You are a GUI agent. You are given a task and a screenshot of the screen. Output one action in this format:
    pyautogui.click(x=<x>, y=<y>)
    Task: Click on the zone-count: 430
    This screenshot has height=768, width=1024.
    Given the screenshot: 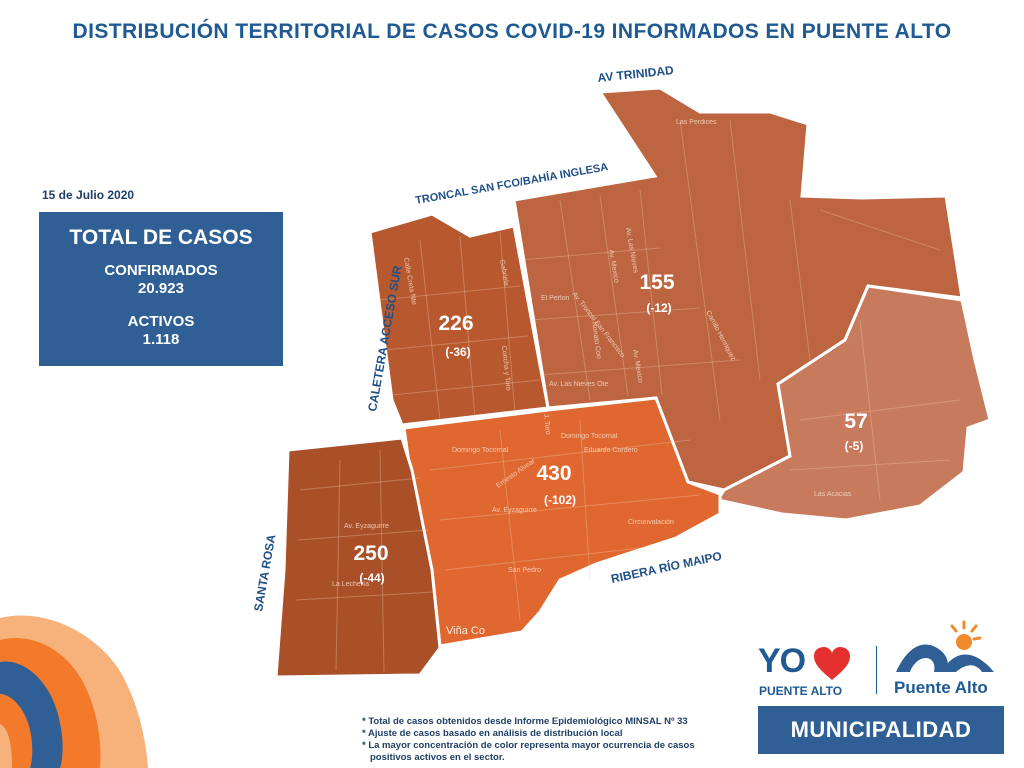 What is the action you would take?
    pyautogui.click(x=553, y=473)
    